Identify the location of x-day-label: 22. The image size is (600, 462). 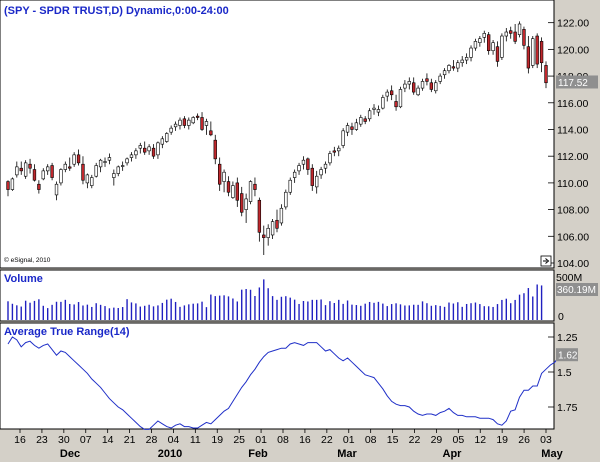
(415, 440).